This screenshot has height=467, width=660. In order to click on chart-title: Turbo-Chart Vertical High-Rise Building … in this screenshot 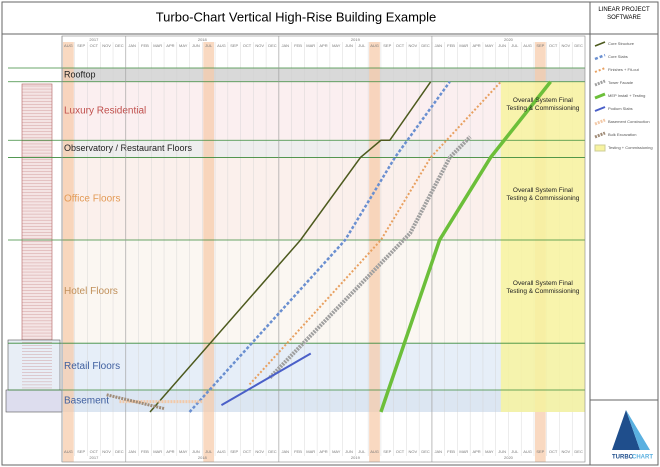, I will do `click(296, 16)`.